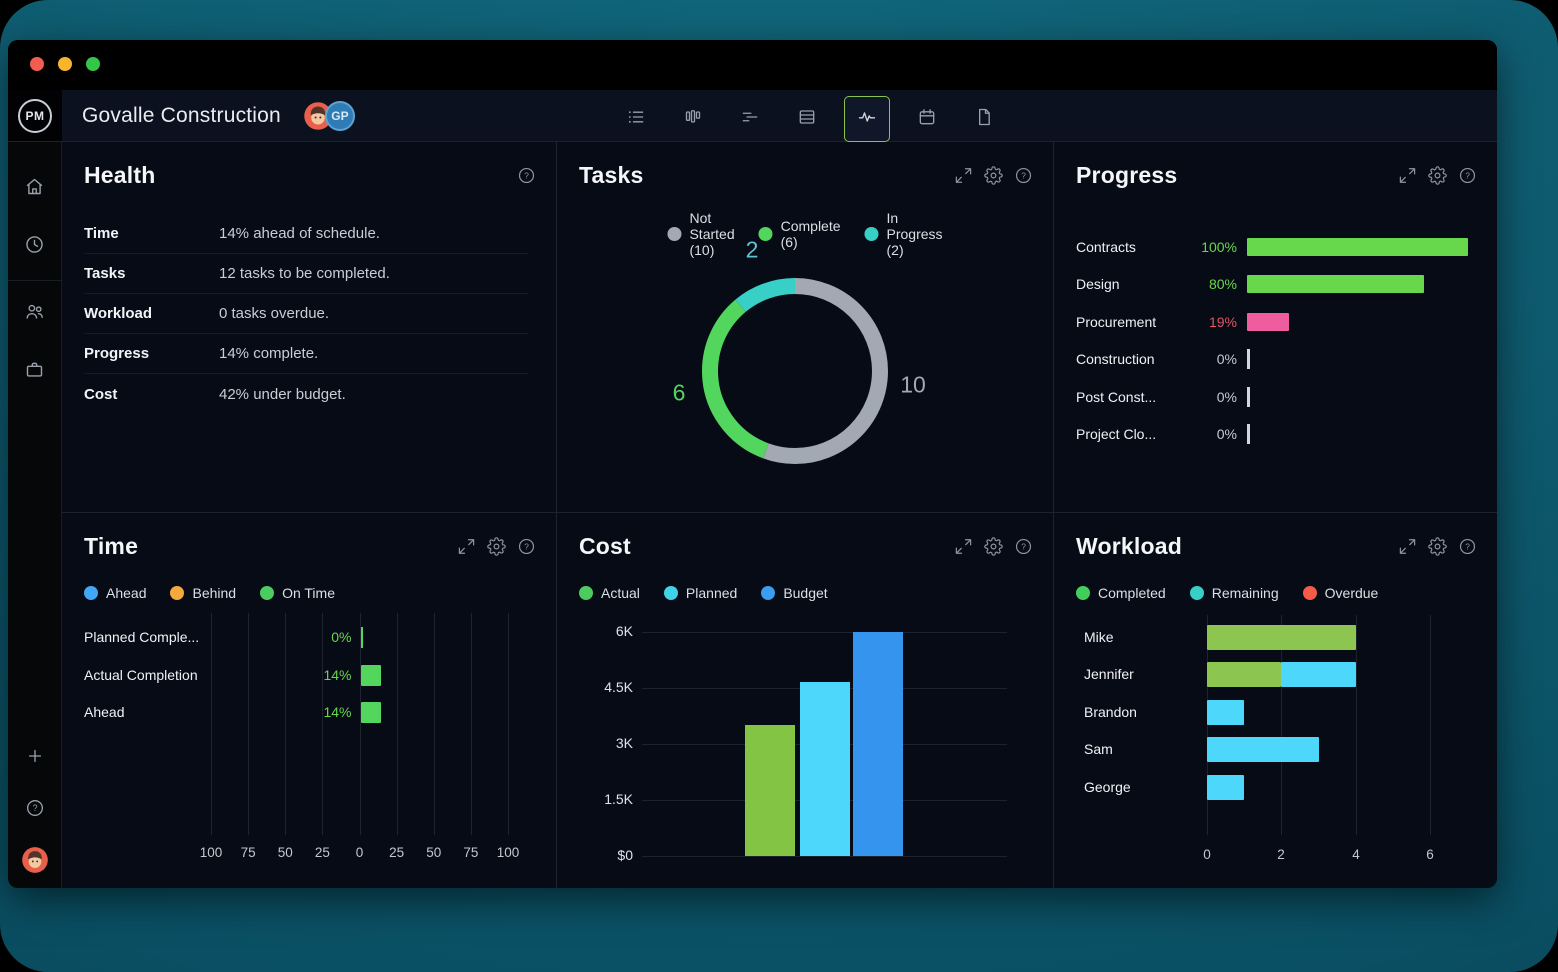 The image size is (1558, 972). I want to click on panel-title: Tasks, so click(611, 175).